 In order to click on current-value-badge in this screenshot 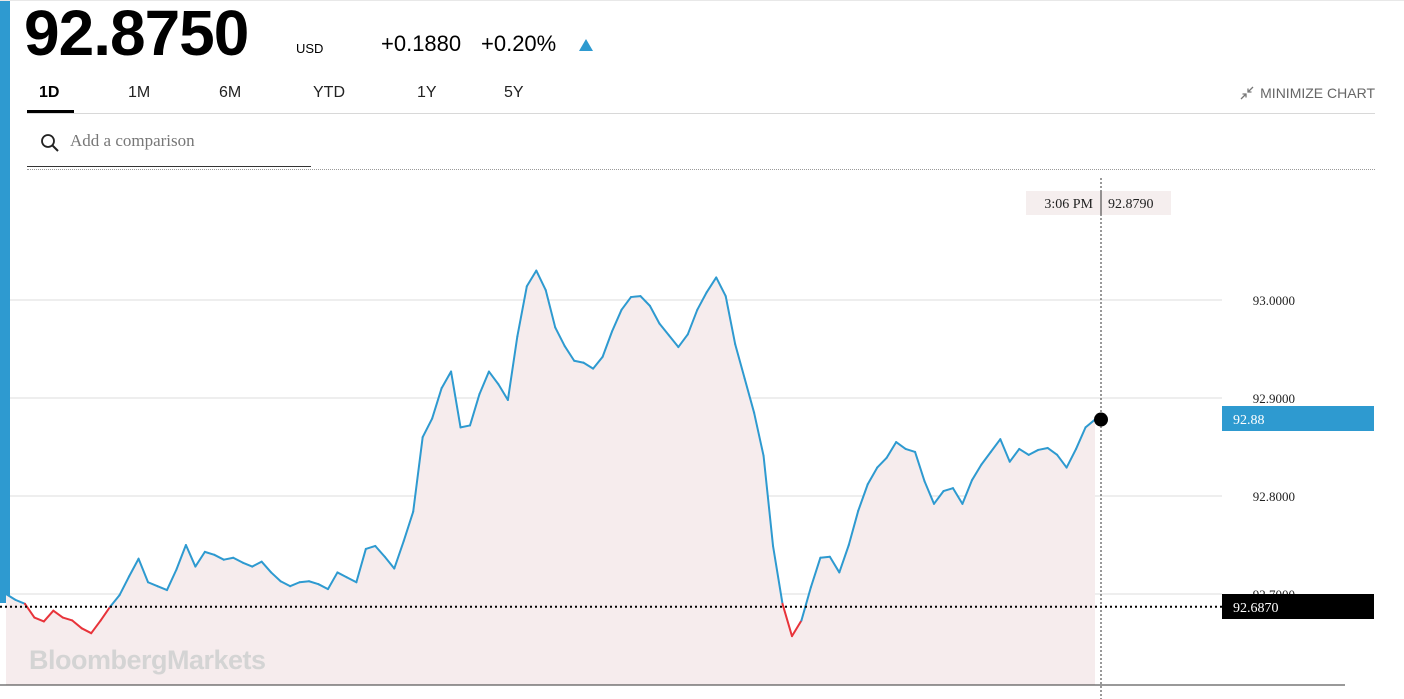, I will do `click(1298, 418)`.